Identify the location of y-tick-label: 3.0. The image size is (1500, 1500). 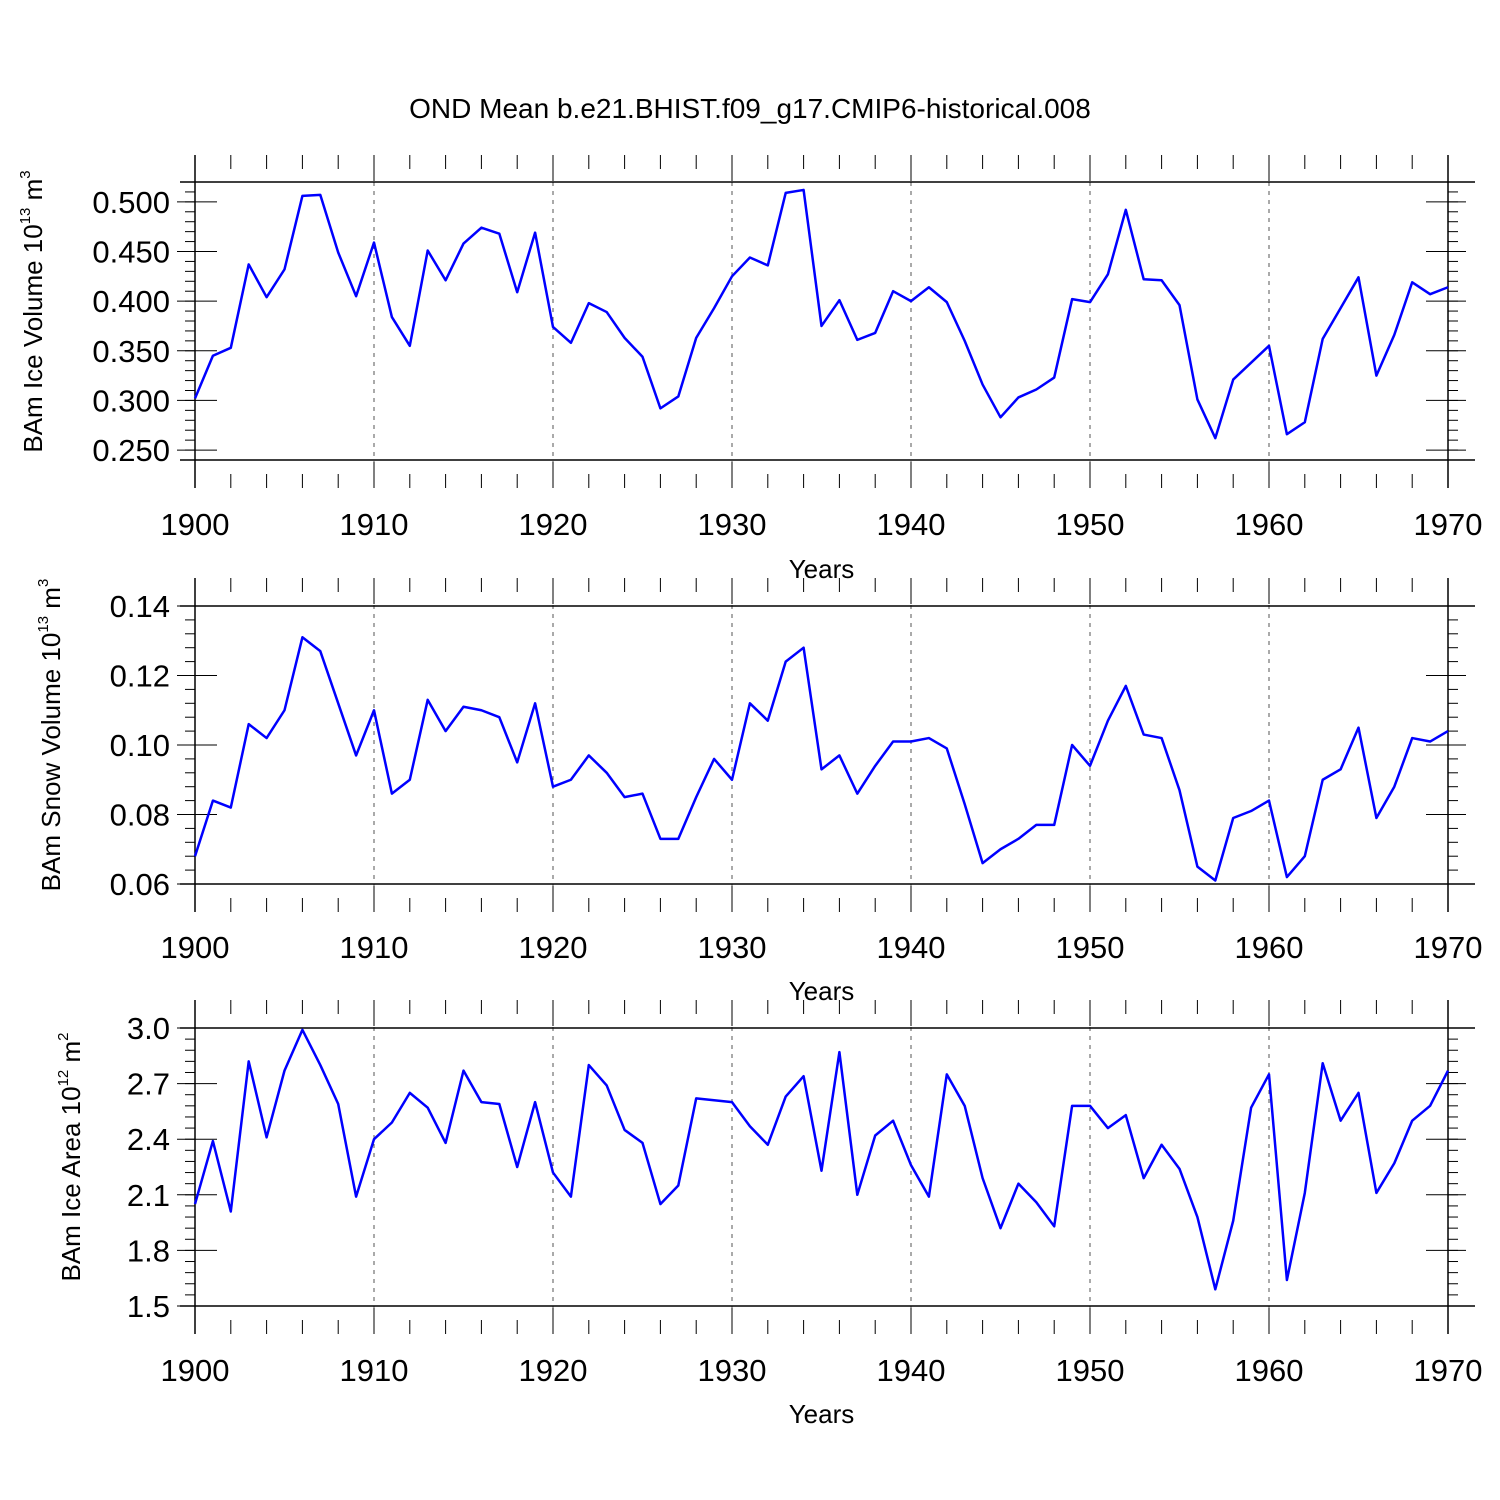
(148, 1028).